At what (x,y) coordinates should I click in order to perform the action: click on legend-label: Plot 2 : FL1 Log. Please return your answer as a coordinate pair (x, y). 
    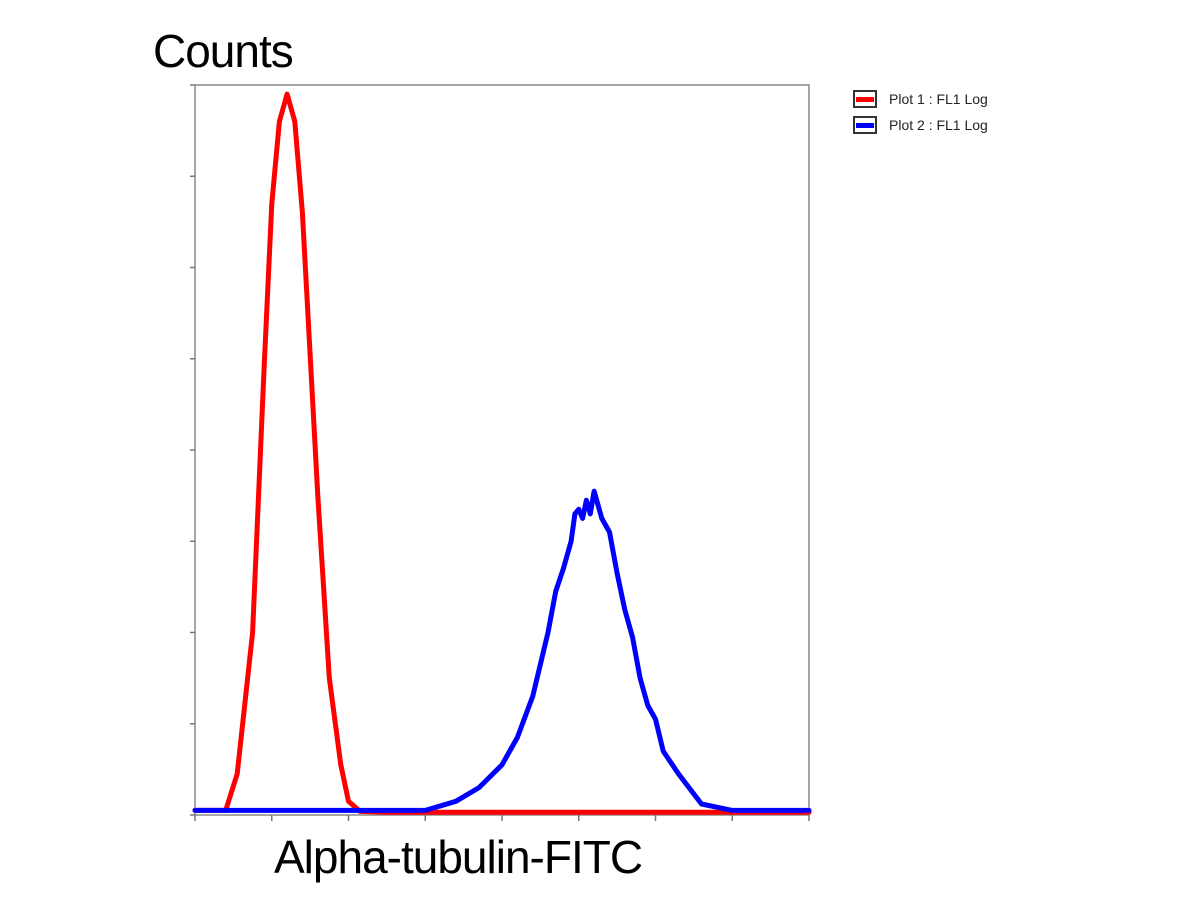
    Looking at the image, I should click on (938, 125).